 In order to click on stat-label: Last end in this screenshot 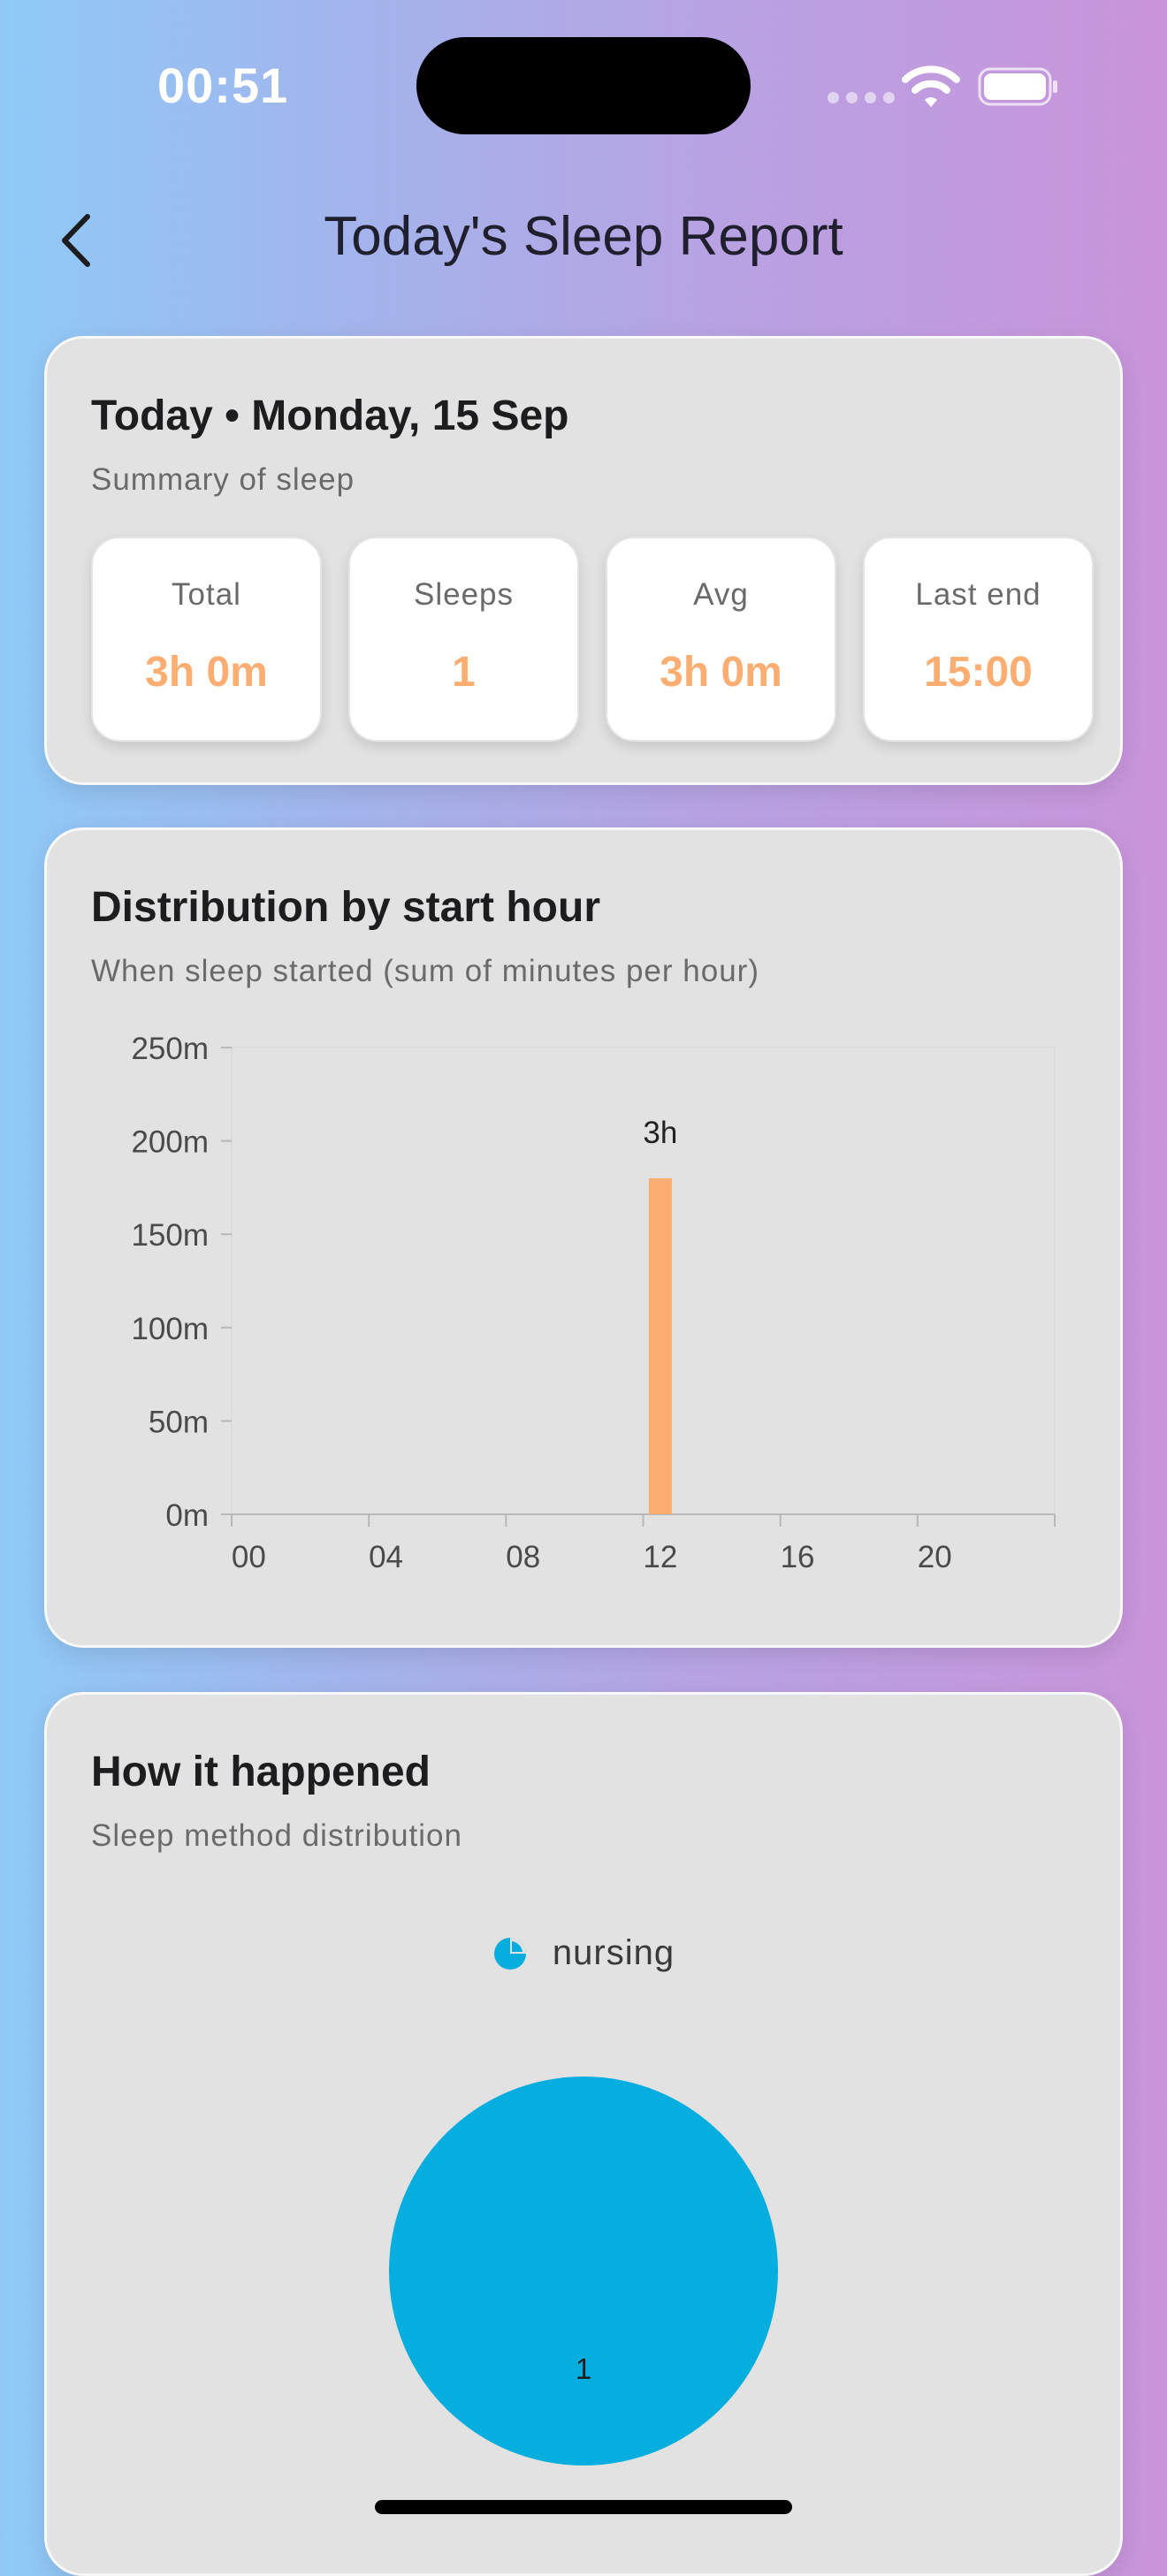, I will do `click(978, 594)`.